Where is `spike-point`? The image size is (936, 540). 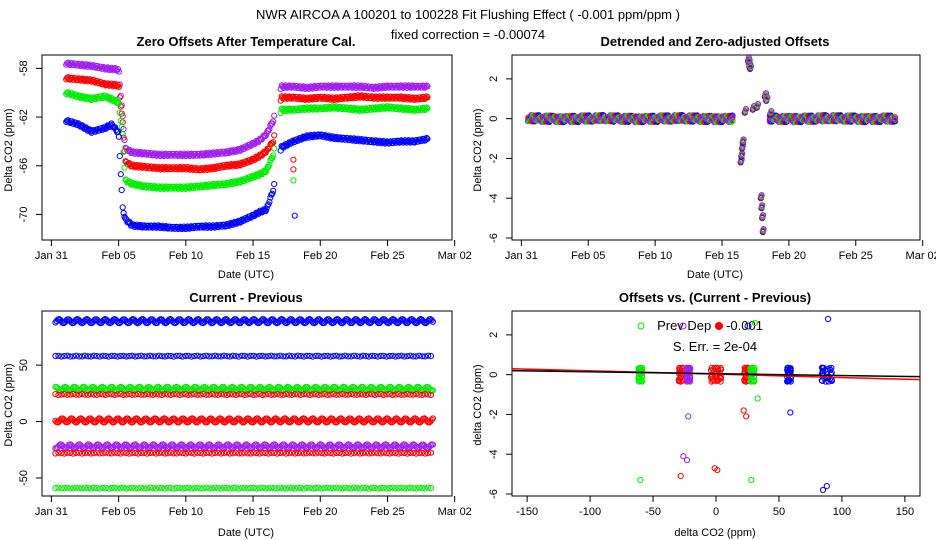
spike-point is located at coordinates (767, 97).